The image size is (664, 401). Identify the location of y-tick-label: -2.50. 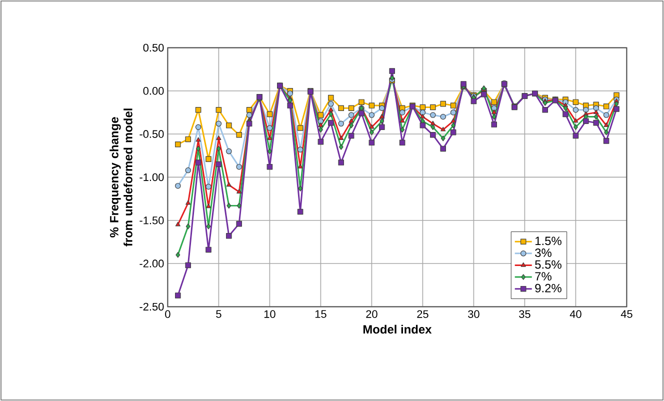
(152, 306).